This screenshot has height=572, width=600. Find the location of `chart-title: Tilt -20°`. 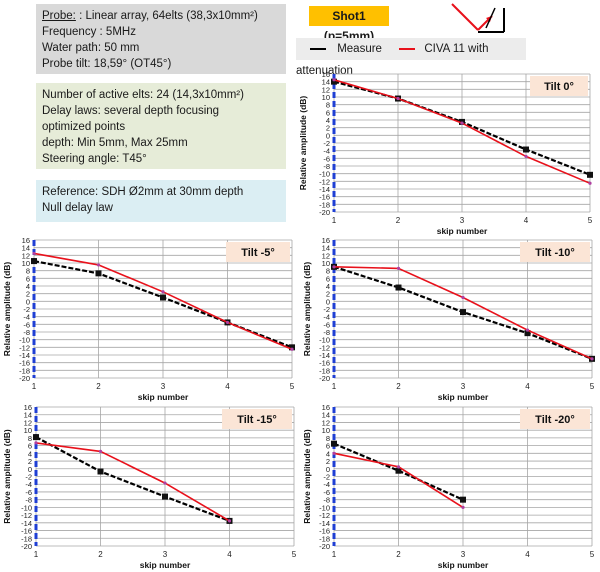

chart-title: Tilt -20° is located at coordinates (555, 420).